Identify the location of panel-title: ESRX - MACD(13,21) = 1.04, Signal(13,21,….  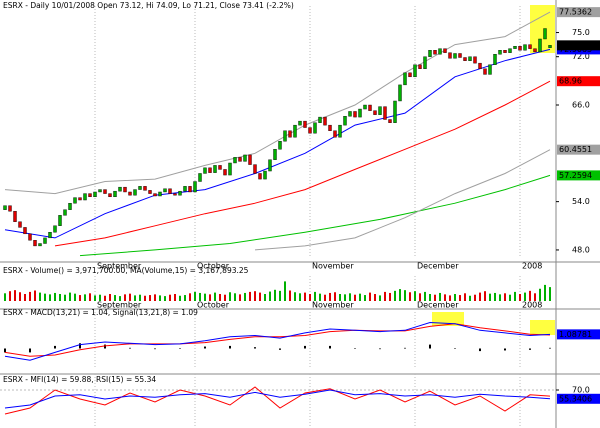
(100, 312).